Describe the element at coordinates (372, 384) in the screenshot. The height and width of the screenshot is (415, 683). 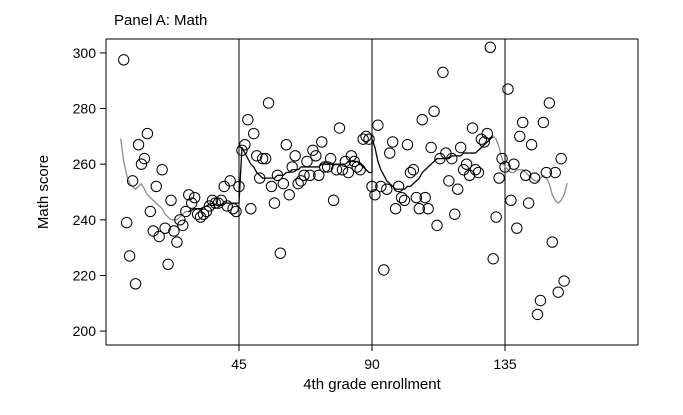
I see `x-axis-label: 4th grade enrollment` at that location.